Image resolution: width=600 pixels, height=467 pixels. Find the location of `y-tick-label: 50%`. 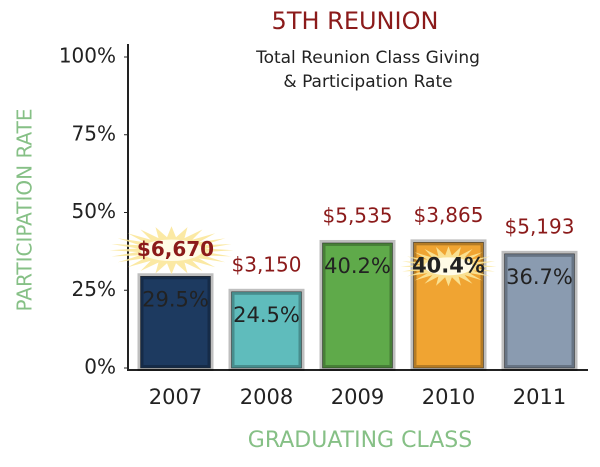

y-tick-label: 50% is located at coordinates (94, 211).